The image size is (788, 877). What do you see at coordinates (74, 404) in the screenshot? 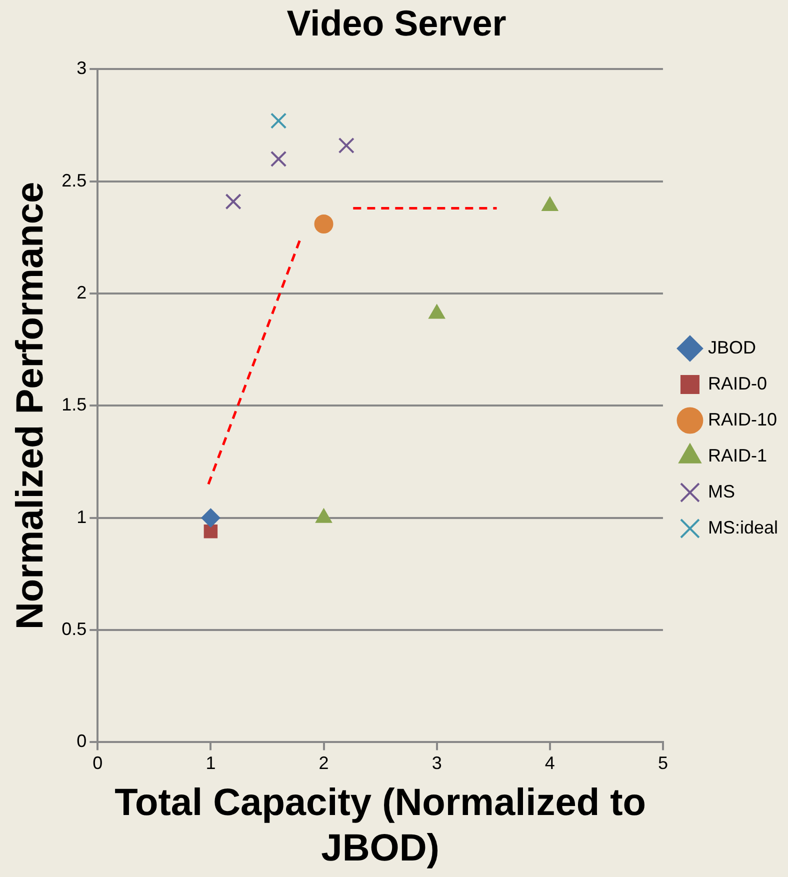
I see `y-tick-label: 1.5` at bounding box center [74, 404].